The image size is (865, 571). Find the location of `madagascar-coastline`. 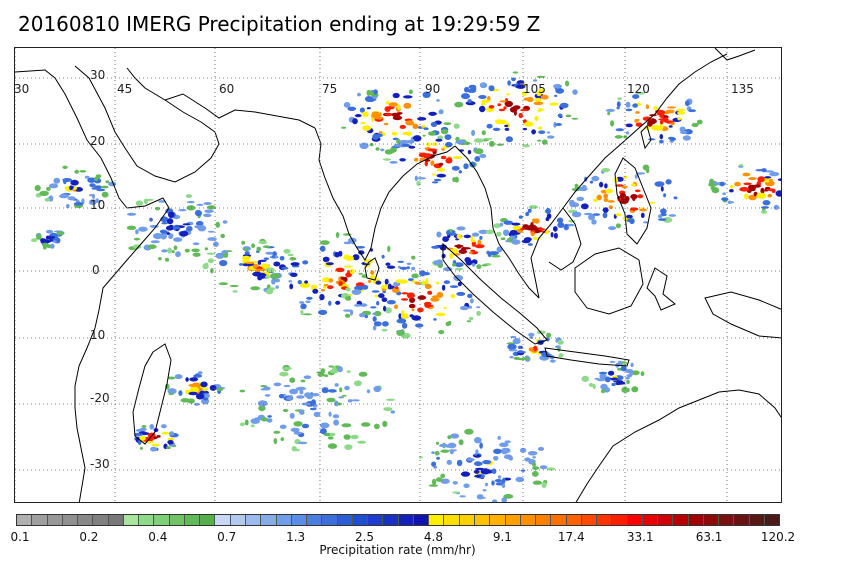

madagascar-coastline is located at coordinates (152, 394).